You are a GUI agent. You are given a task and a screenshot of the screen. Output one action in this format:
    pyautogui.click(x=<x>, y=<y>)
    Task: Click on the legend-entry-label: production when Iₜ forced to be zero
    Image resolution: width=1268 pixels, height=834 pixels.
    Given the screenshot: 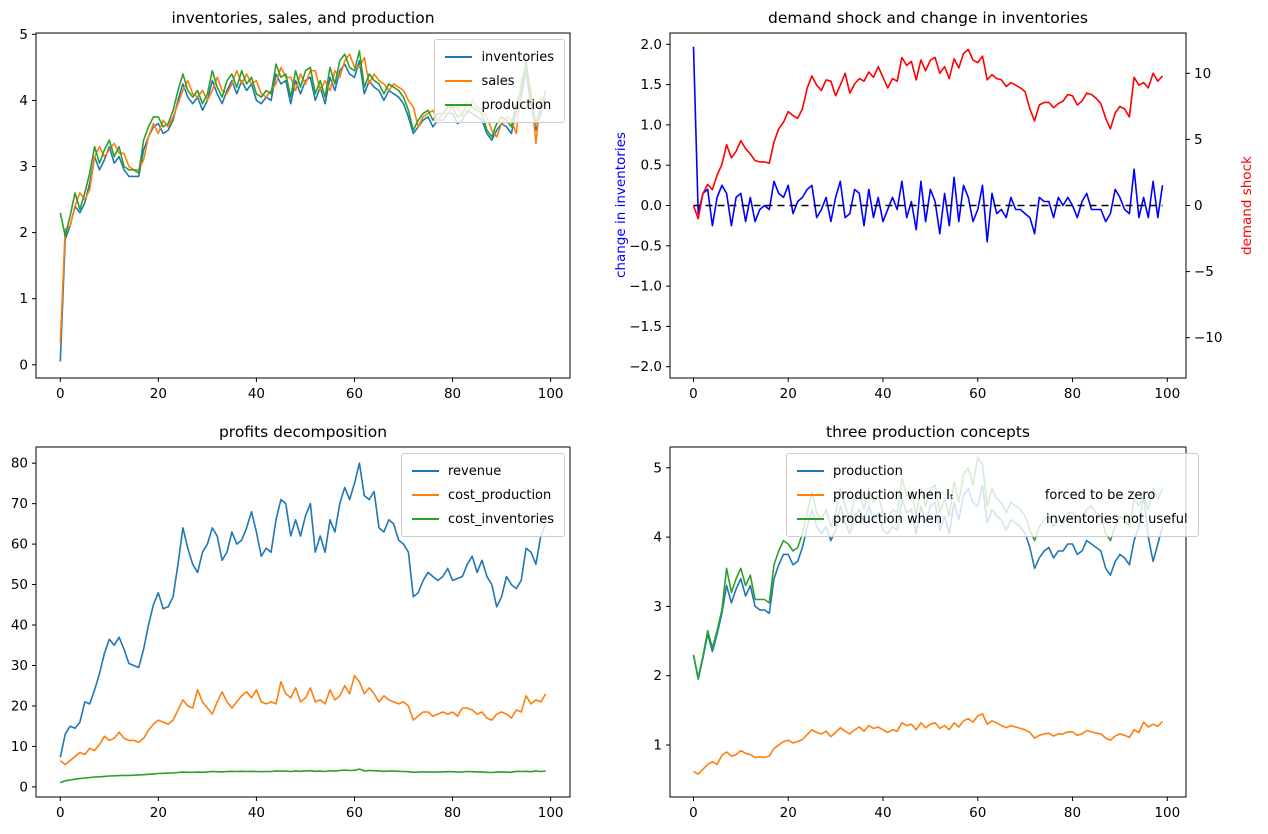 What is the action you would take?
    pyautogui.click(x=994, y=495)
    